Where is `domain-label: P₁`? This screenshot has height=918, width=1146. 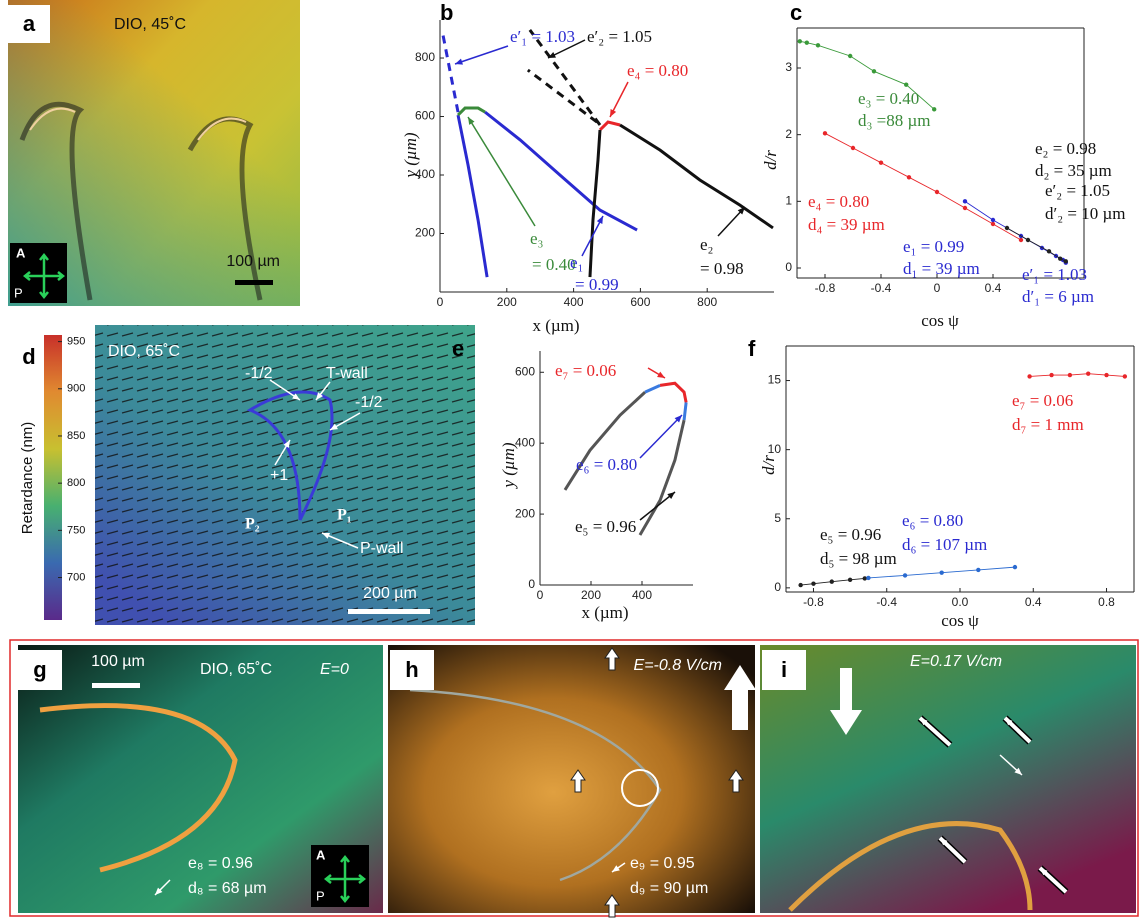
domain-label: P₁ is located at coordinates (344, 515).